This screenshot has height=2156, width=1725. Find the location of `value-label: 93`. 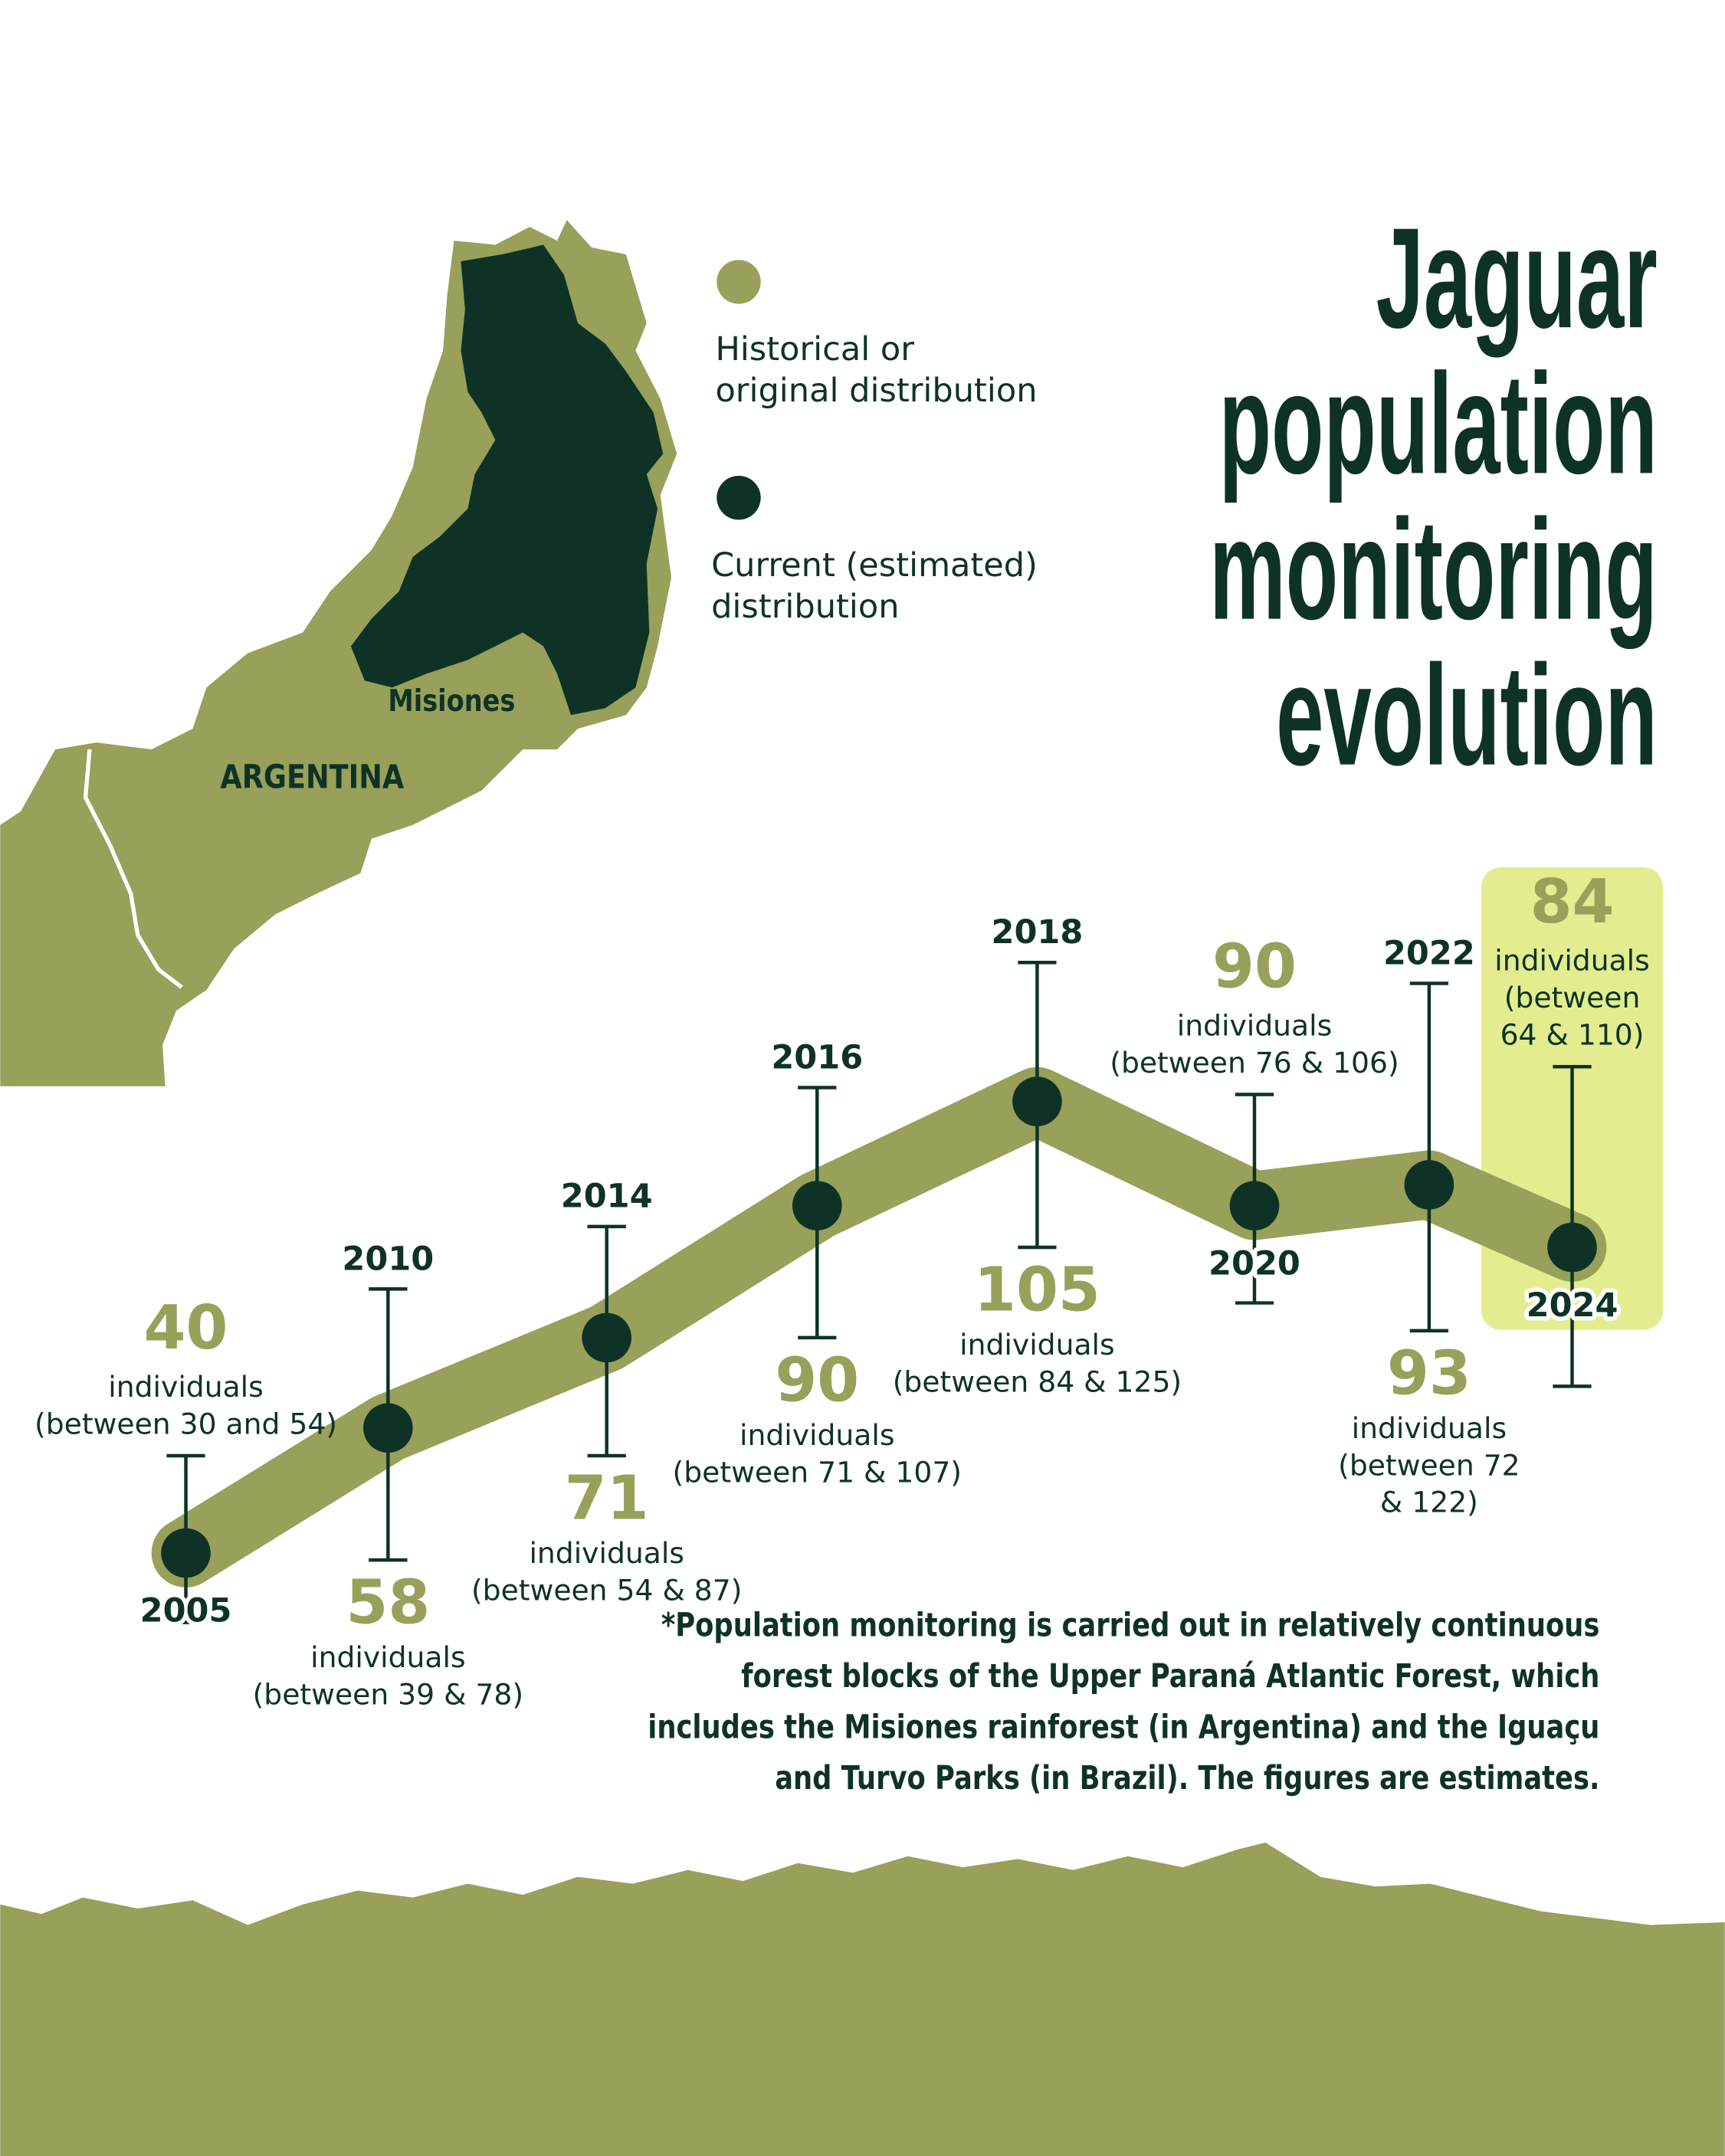

value-label: 93 is located at coordinates (1429, 1373).